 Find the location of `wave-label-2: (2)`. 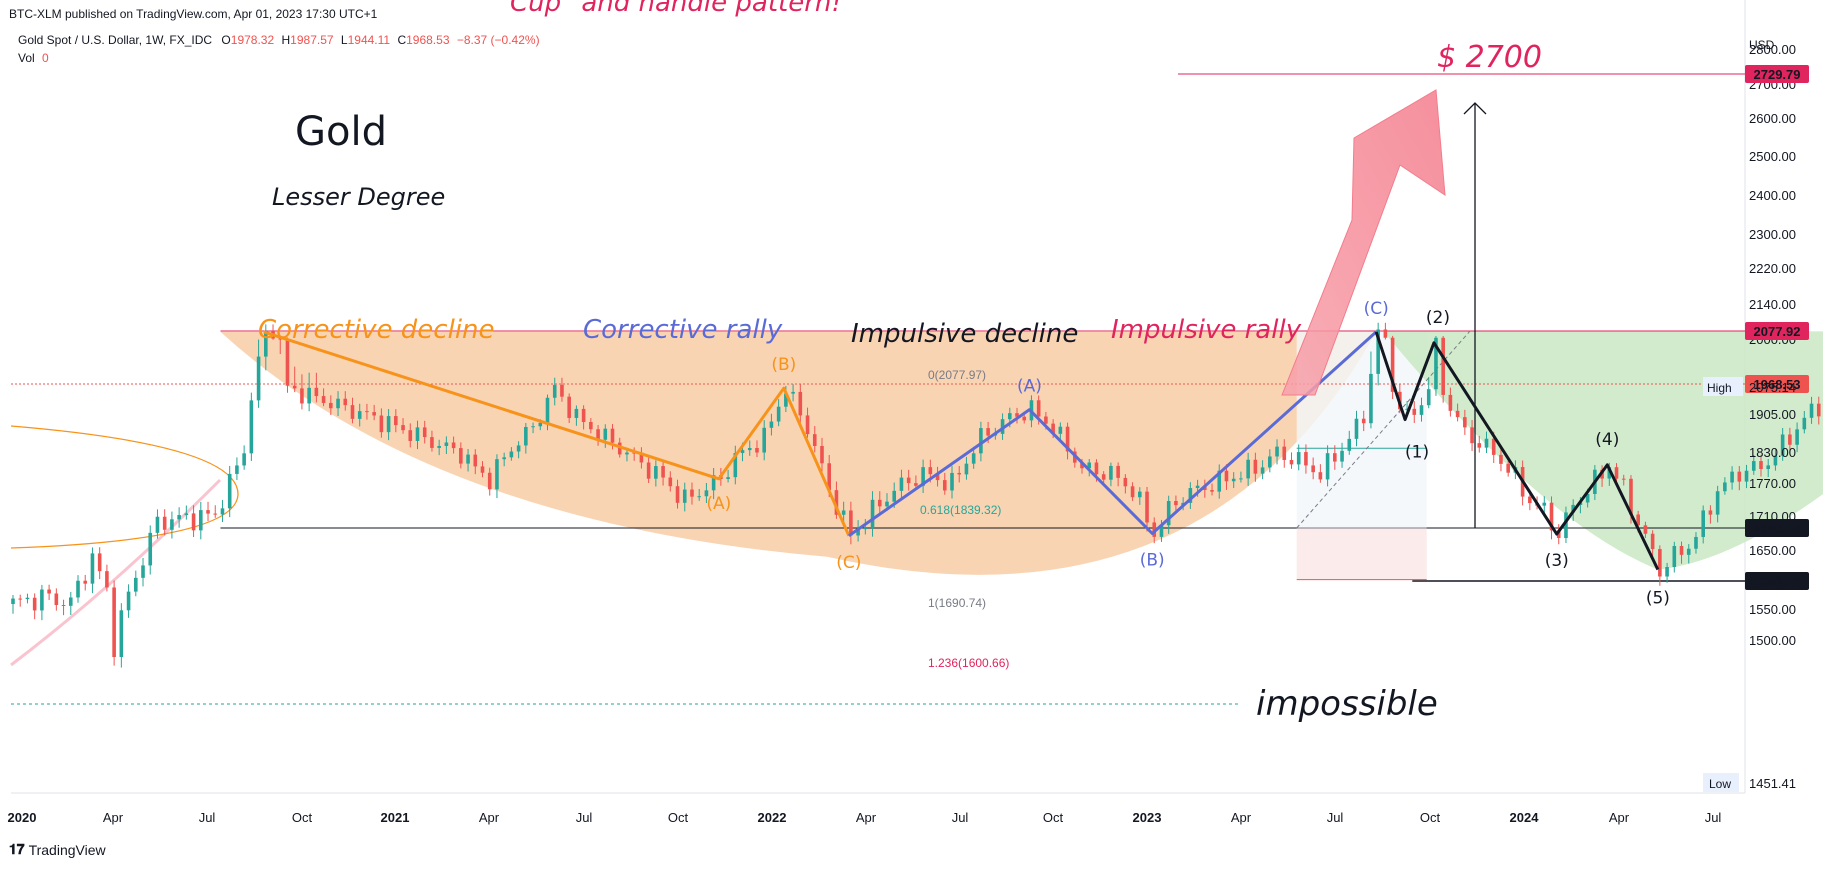

wave-label-2: (2) is located at coordinates (1438, 318).